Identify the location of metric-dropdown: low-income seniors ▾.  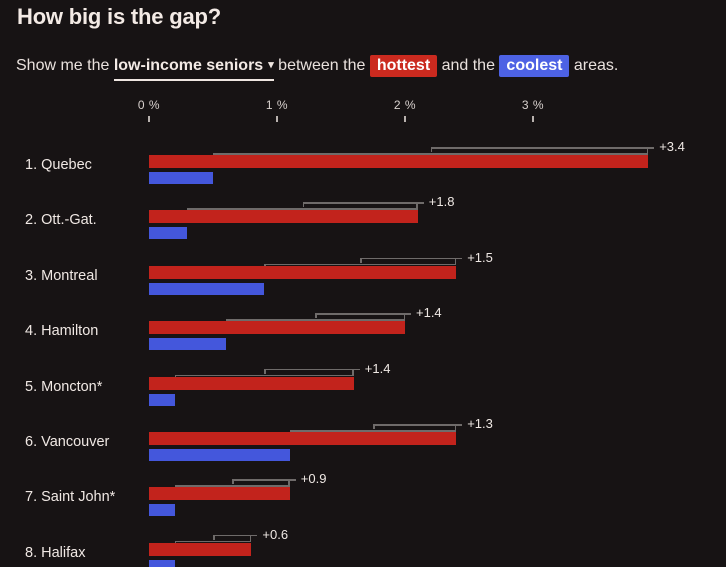
(193, 69).